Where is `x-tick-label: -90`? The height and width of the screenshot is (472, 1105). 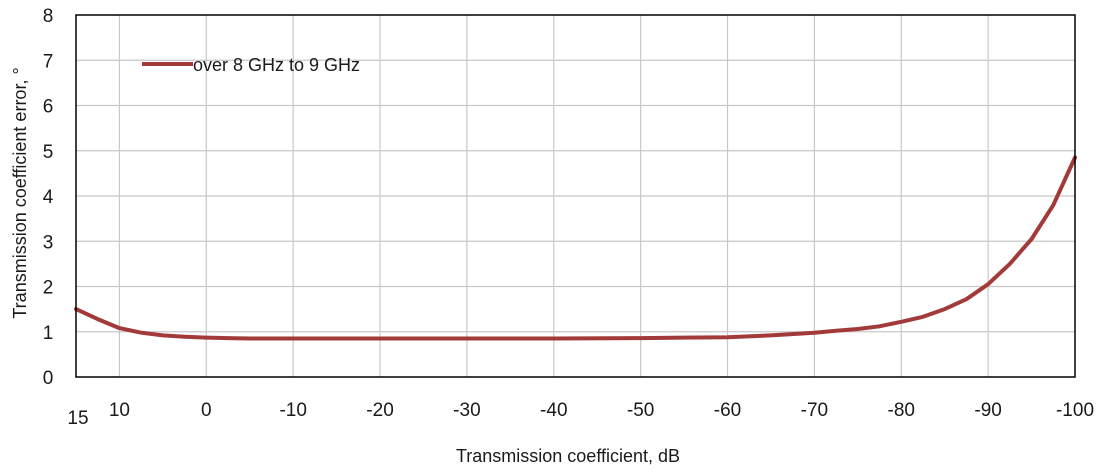
x-tick-label: -90 is located at coordinates (987, 410).